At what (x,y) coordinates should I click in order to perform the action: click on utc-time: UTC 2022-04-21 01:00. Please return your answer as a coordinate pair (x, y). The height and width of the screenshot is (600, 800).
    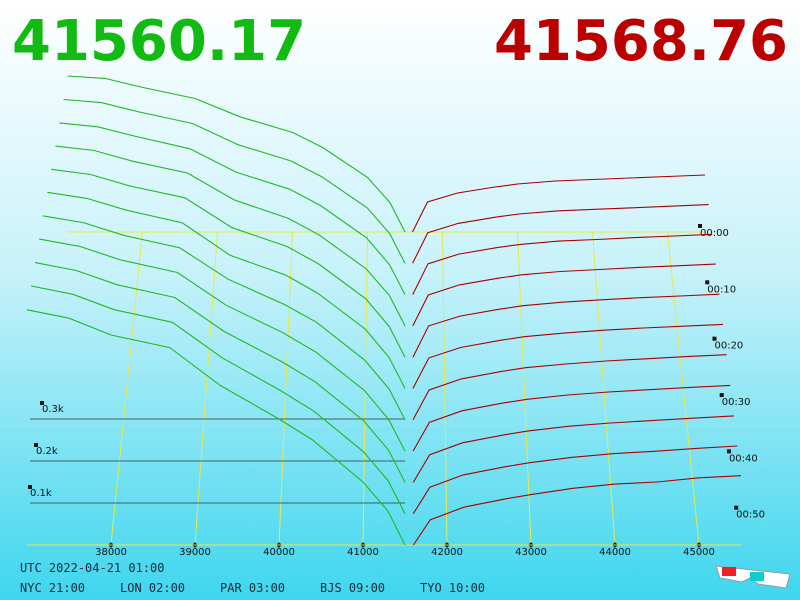
    Looking at the image, I should click on (92, 568).